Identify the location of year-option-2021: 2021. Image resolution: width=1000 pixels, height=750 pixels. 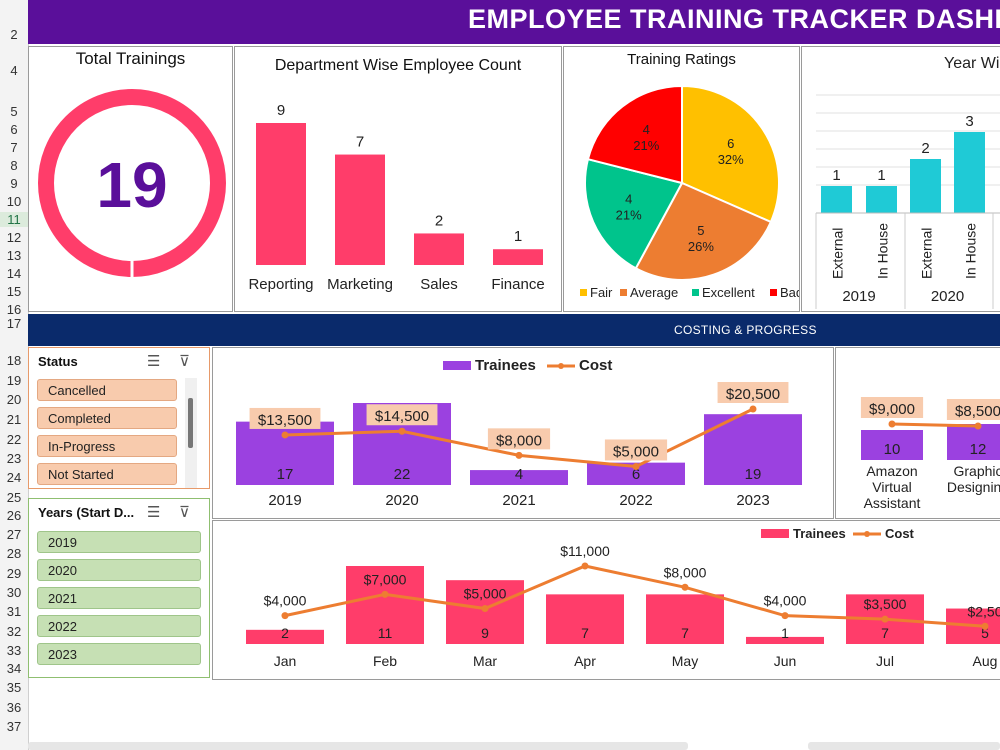
(119, 598).